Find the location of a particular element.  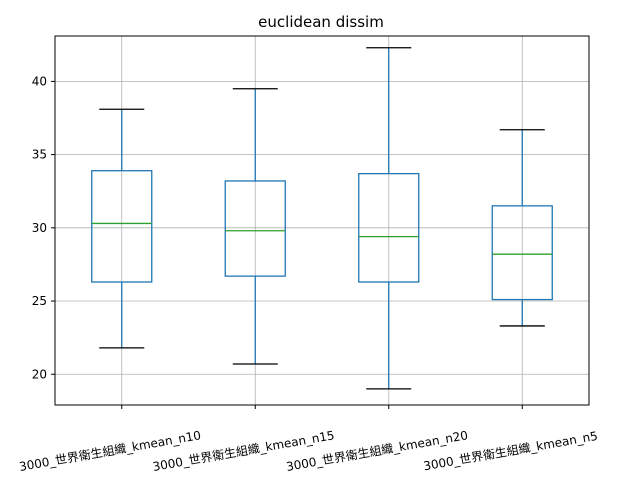

y-tick-label: 20 is located at coordinates (39, 374).